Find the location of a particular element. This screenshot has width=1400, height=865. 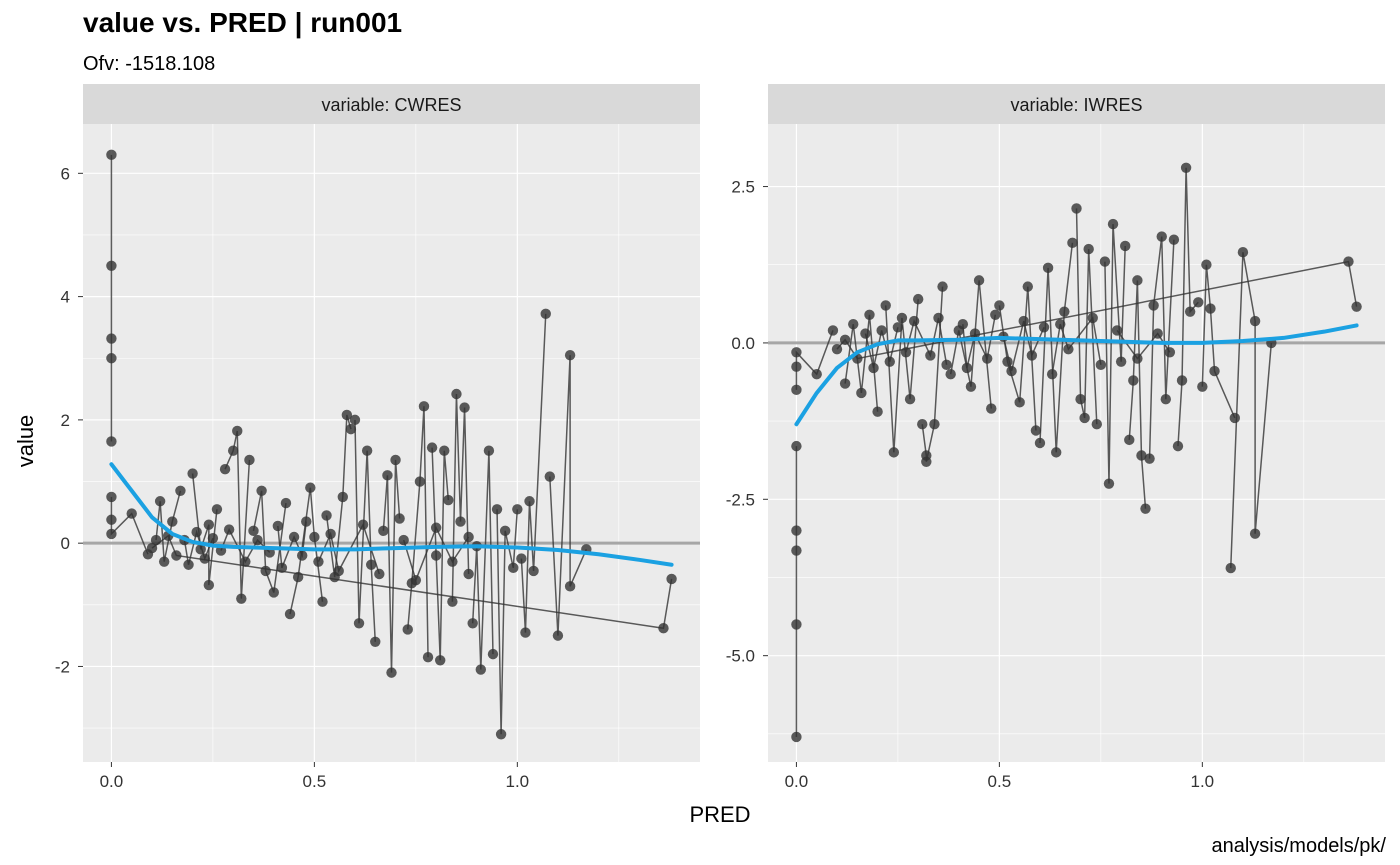

plot-title: value vs. PRED | run001 is located at coordinates (242, 22).